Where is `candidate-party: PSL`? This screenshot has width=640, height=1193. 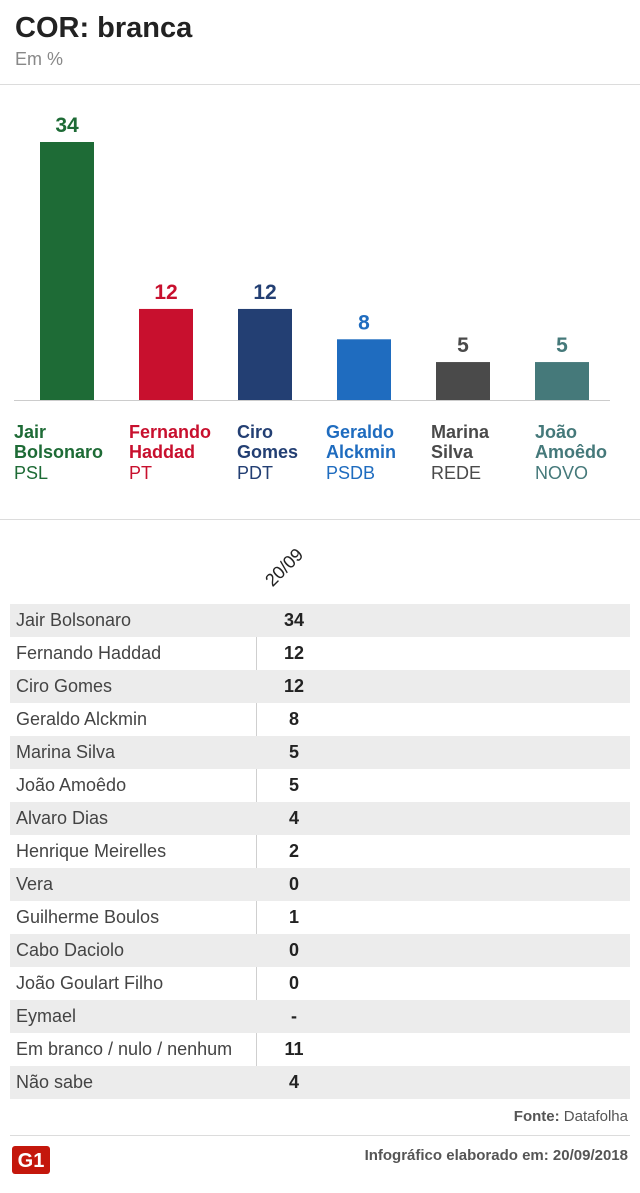 candidate-party: PSL is located at coordinates (31, 473).